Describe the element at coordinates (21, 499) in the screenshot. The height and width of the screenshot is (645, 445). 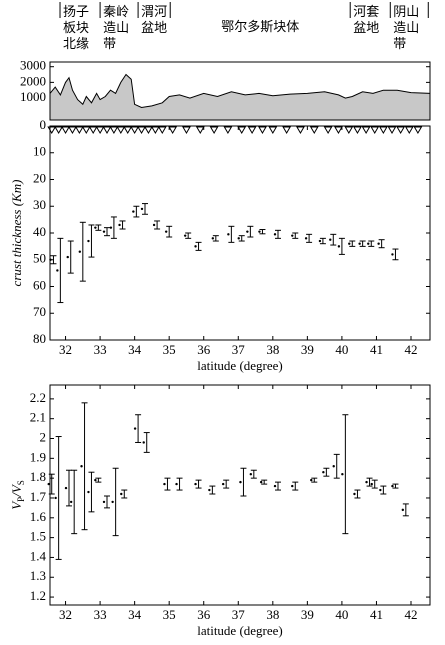
I see `y-axis-label-part: P` at that location.